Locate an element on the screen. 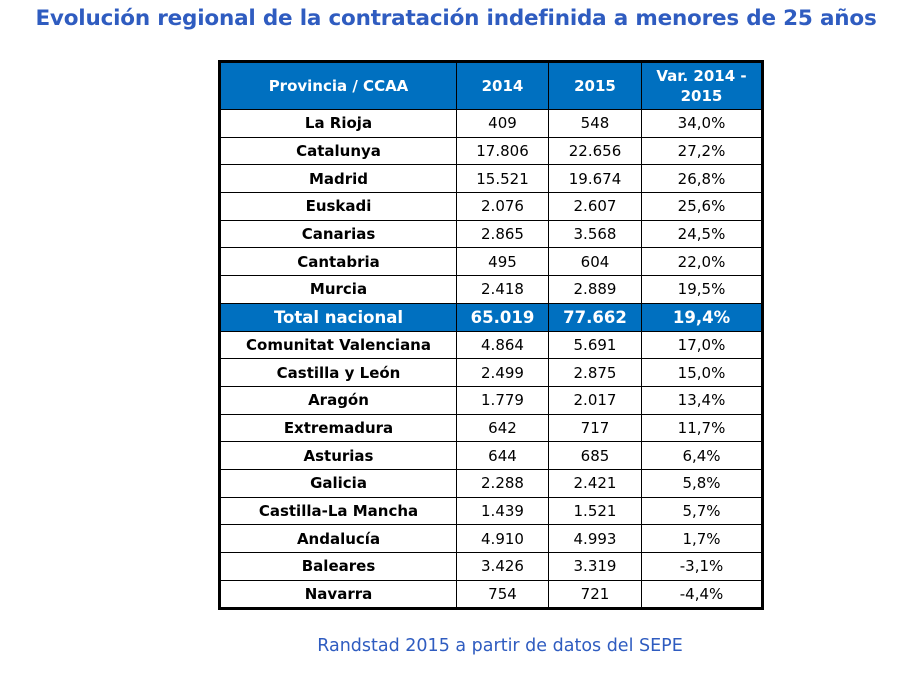 This screenshot has height=682, width=912. cell-region: La Rioja is located at coordinates (338, 123).